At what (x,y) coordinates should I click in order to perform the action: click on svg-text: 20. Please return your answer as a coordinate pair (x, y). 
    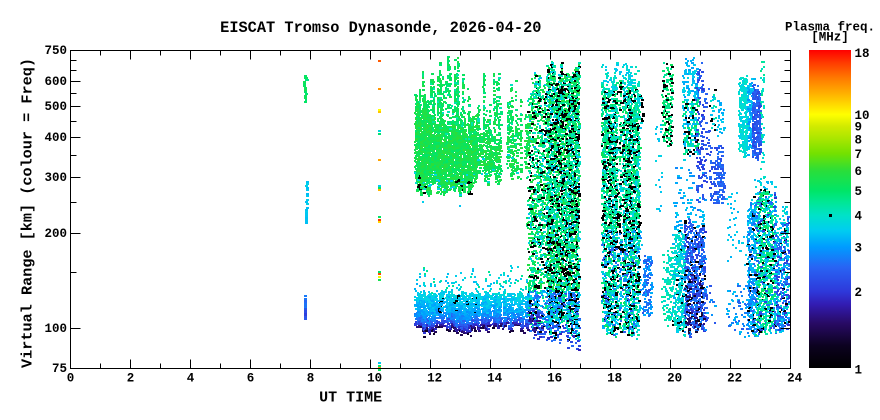
    Looking at the image, I should click on (674, 379).